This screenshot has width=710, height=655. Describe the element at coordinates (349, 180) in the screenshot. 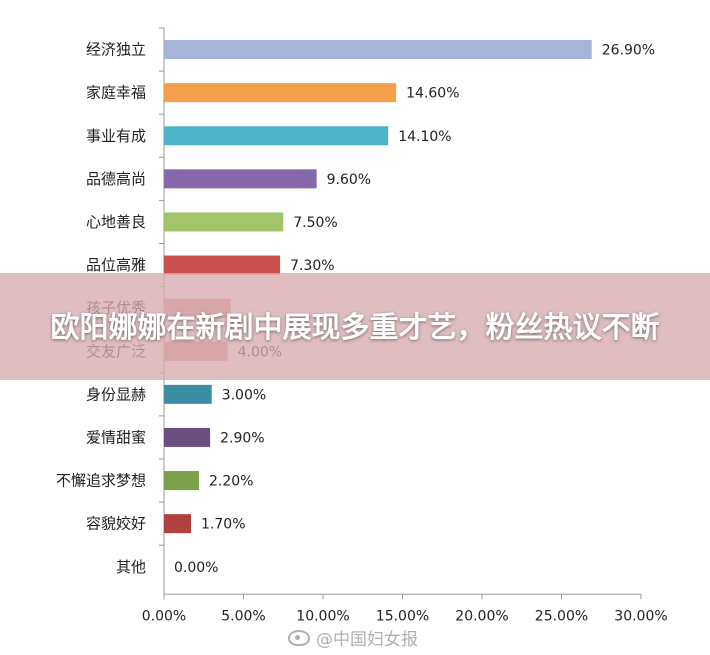

I see `value-label: 9.60%` at that location.